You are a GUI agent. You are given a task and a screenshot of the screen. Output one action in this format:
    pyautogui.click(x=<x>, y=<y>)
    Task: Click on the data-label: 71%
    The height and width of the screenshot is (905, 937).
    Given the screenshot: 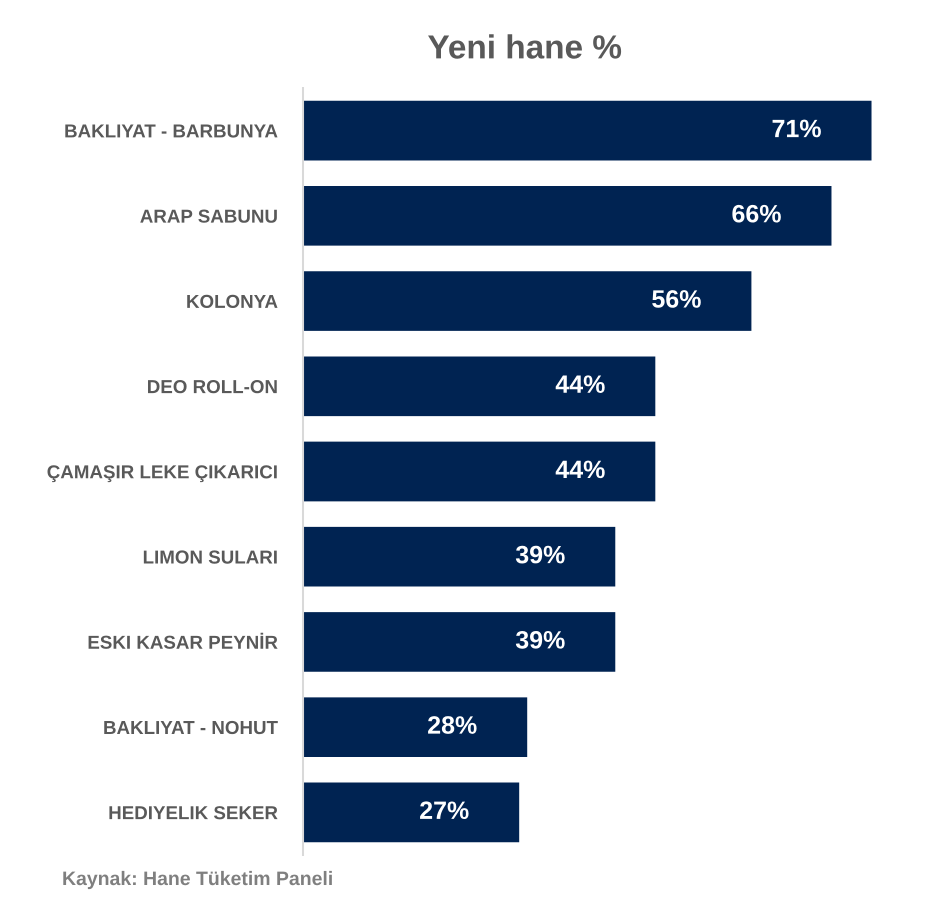 What is the action you would take?
    pyautogui.click(x=796, y=129)
    